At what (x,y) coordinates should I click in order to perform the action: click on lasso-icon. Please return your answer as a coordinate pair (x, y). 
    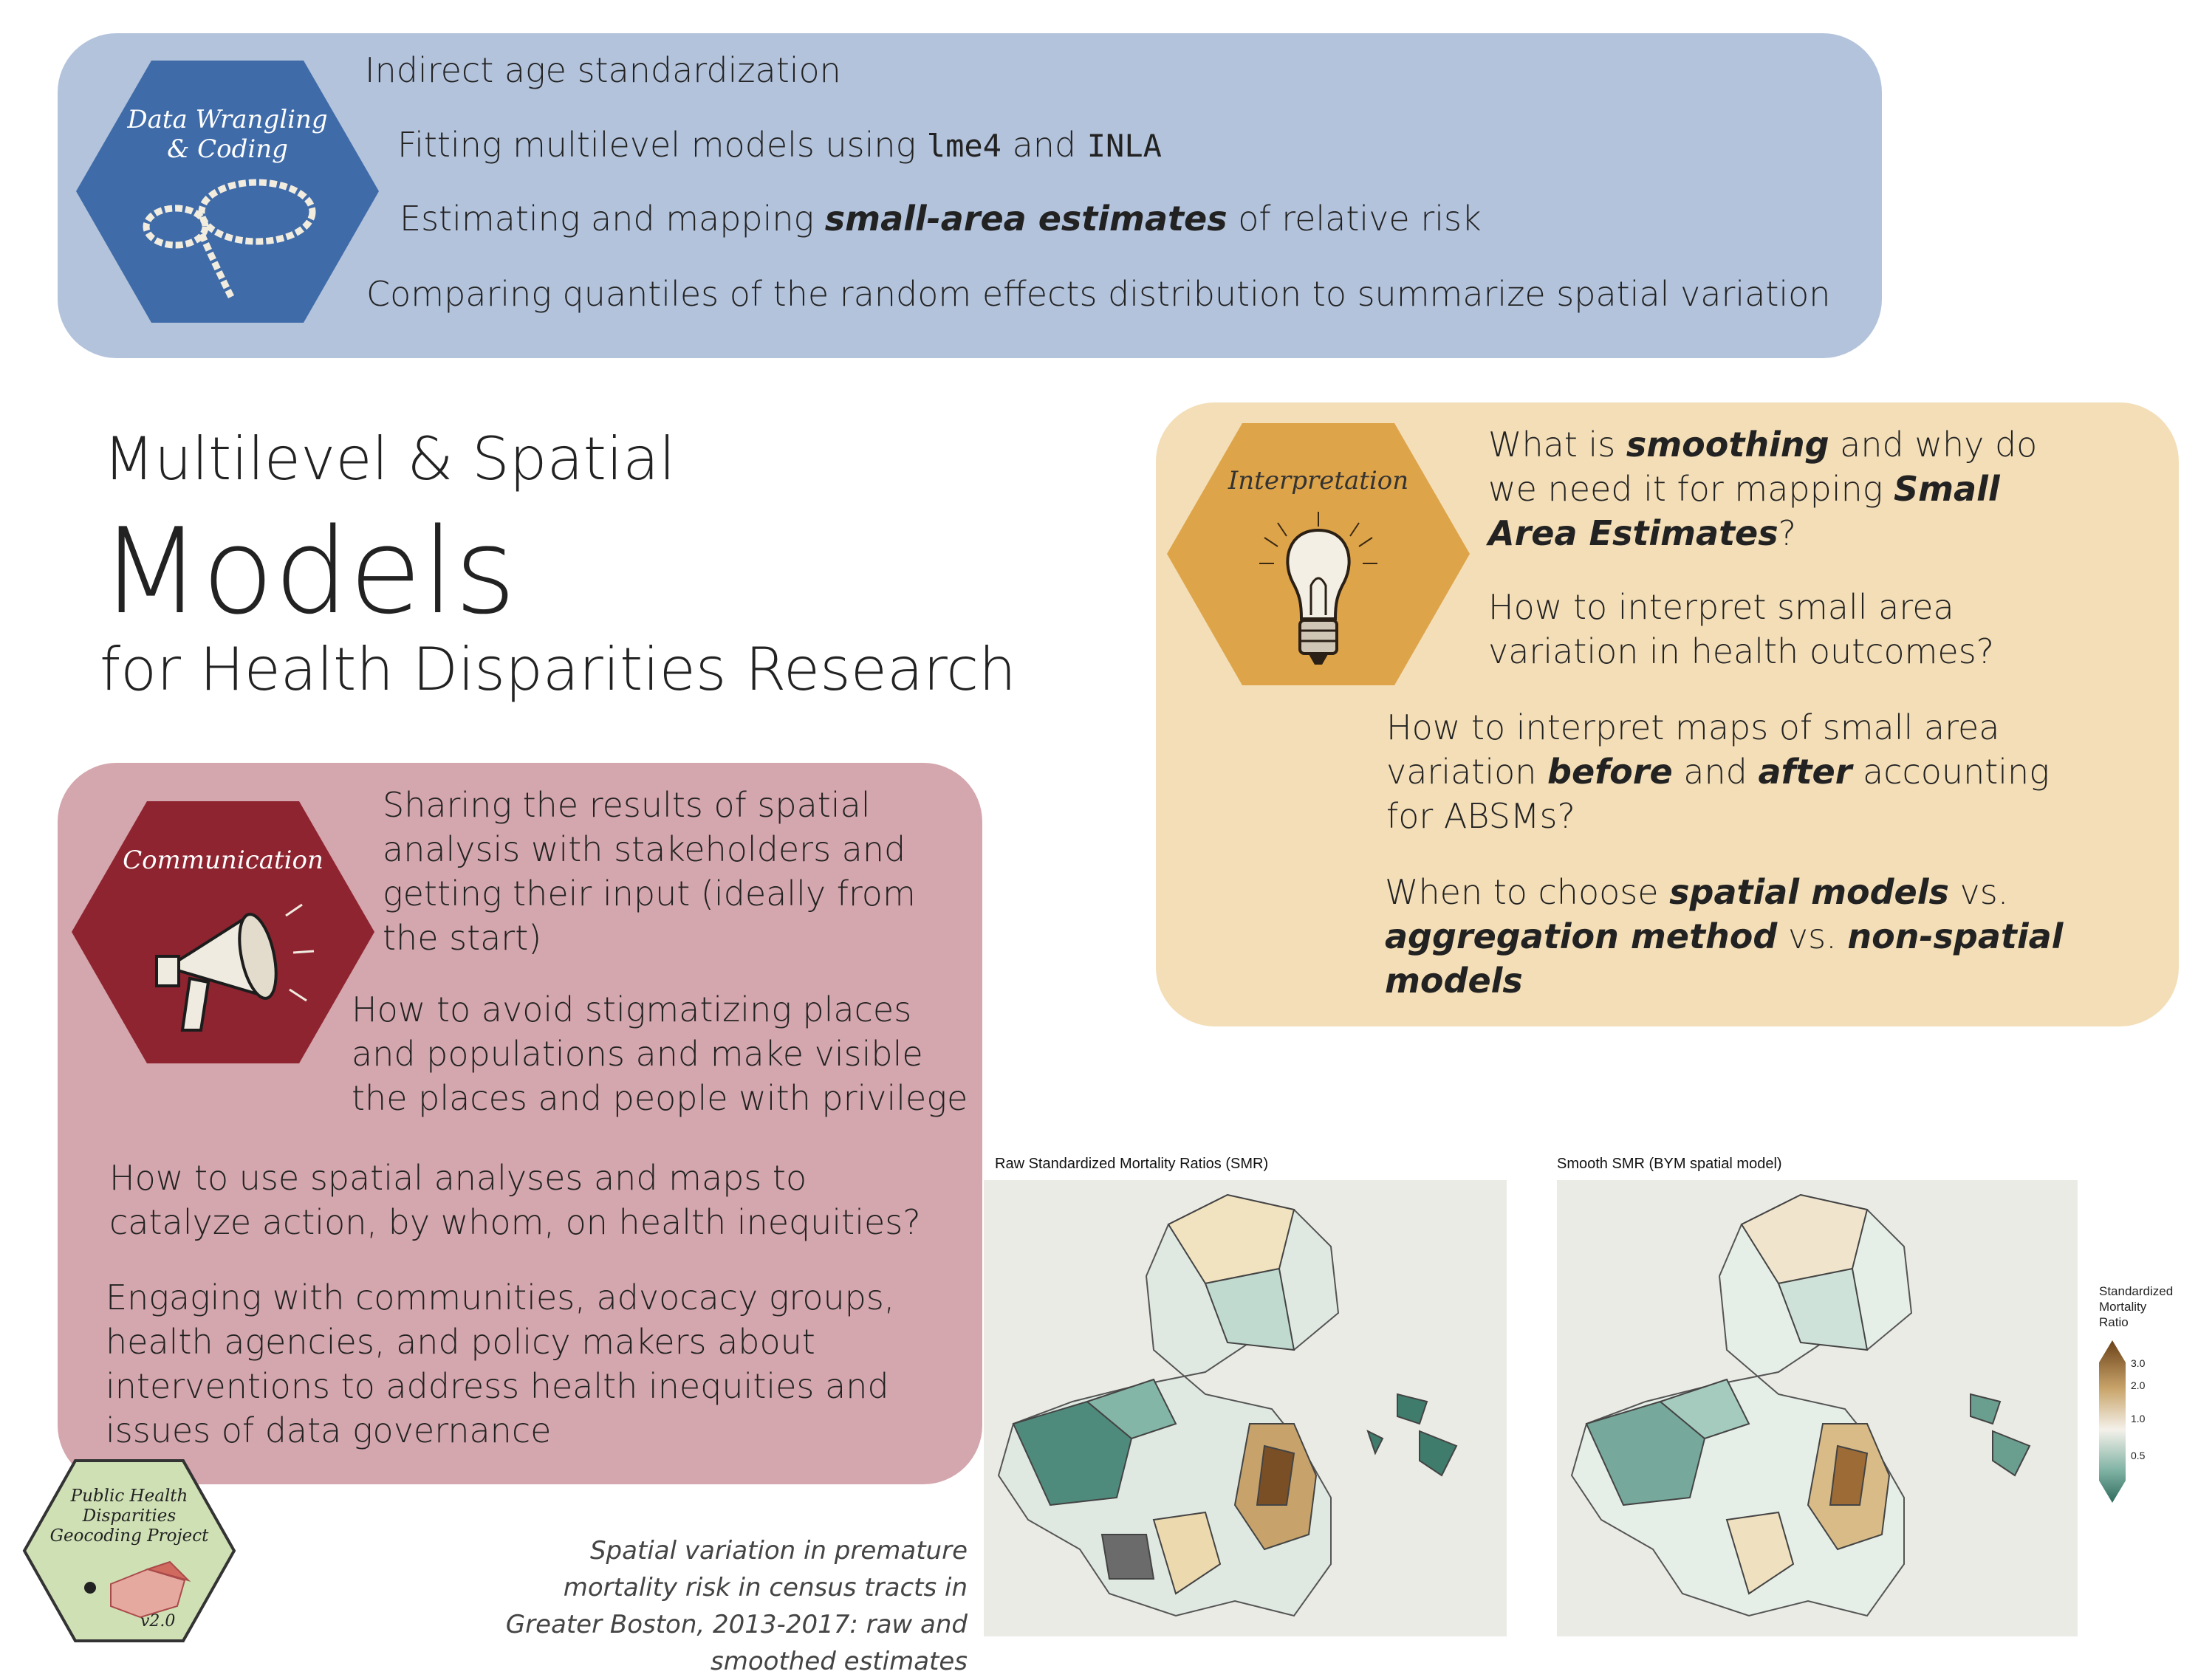
    Looking at the image, I should click on (229, 239).